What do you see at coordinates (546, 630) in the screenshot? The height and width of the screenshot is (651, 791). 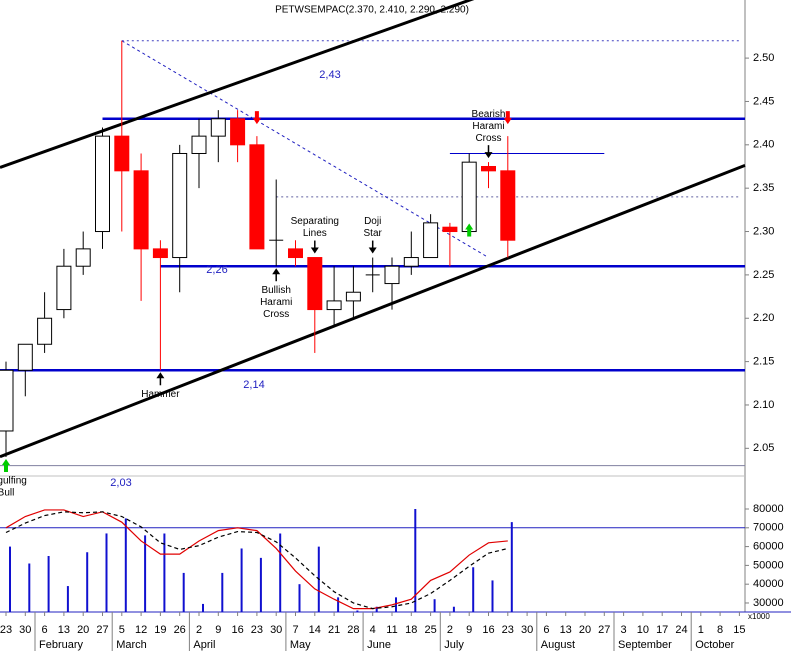 I see `x-tick-label: 6` at bounding box center [546, 630].